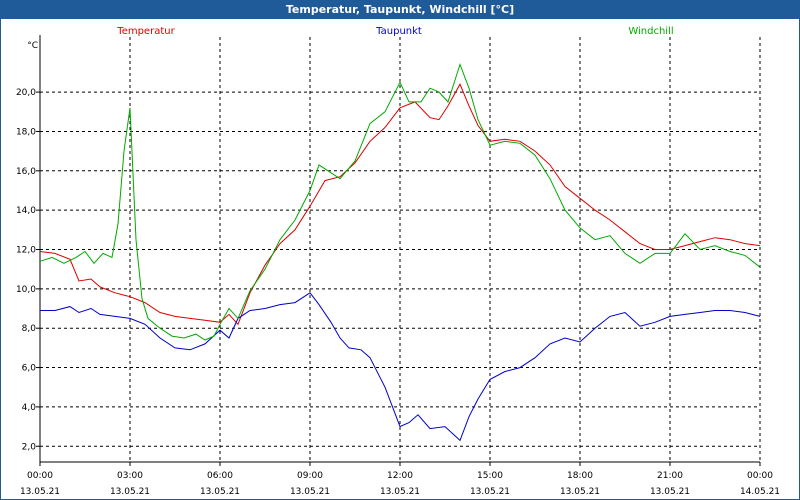 The image size is (800, 500). I want to click on x-tick-time-label: 12:00, so click(400, 476).